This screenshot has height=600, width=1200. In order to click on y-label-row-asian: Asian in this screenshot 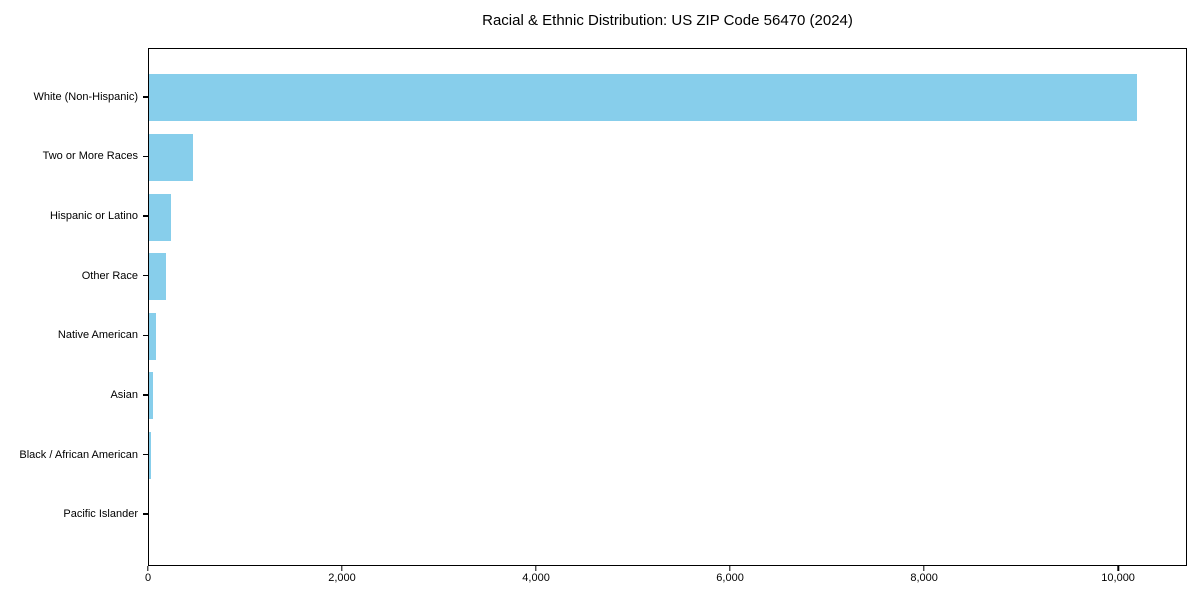, I will do `click(74, 395)`.